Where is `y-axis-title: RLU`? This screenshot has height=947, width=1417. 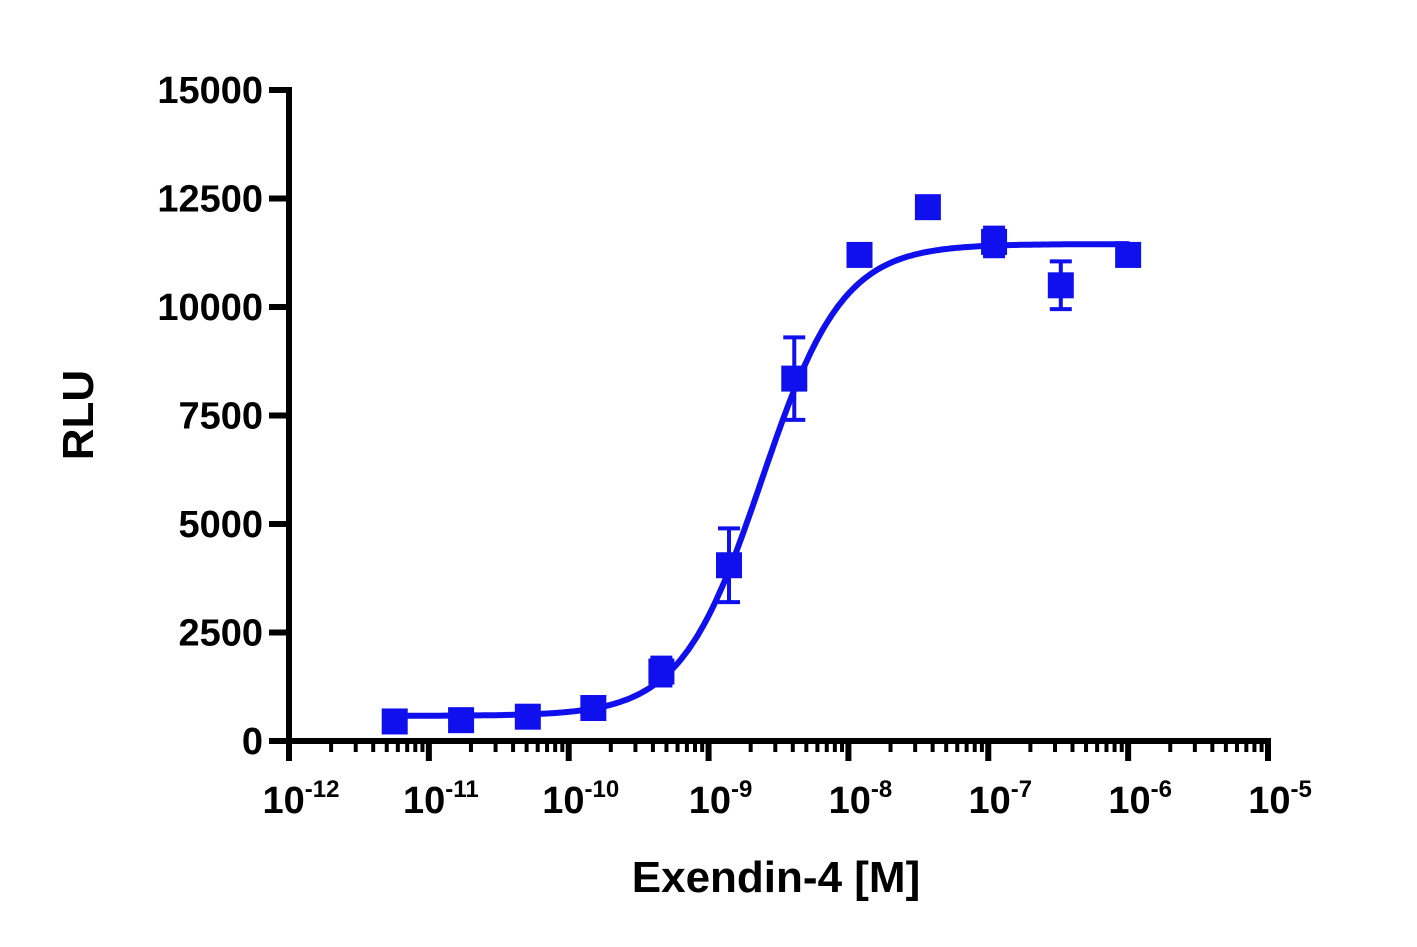 y-axis-title: RLU is located at coordinates (78, 415).